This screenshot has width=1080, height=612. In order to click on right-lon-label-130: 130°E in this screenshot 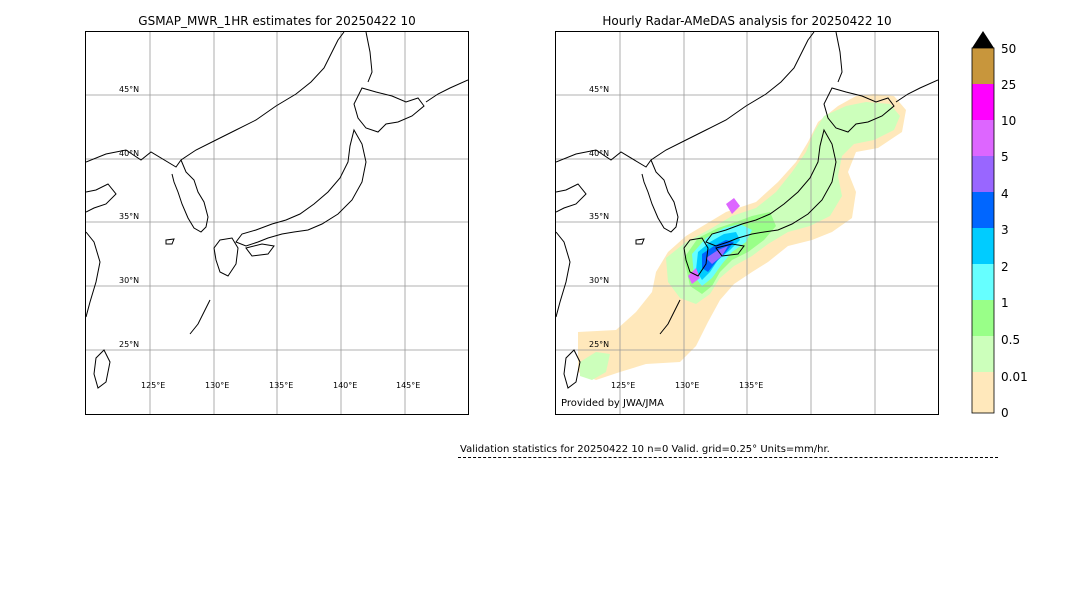, I will do `click(687, 385)`.